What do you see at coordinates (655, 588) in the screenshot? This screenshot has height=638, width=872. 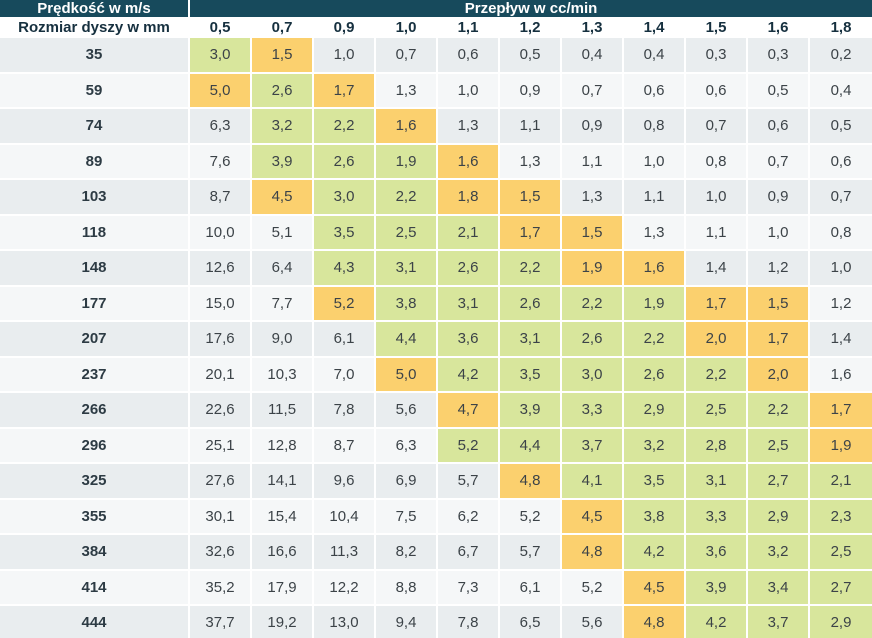 I see `value-cell: 4,5` at bounding box center [655, 588].